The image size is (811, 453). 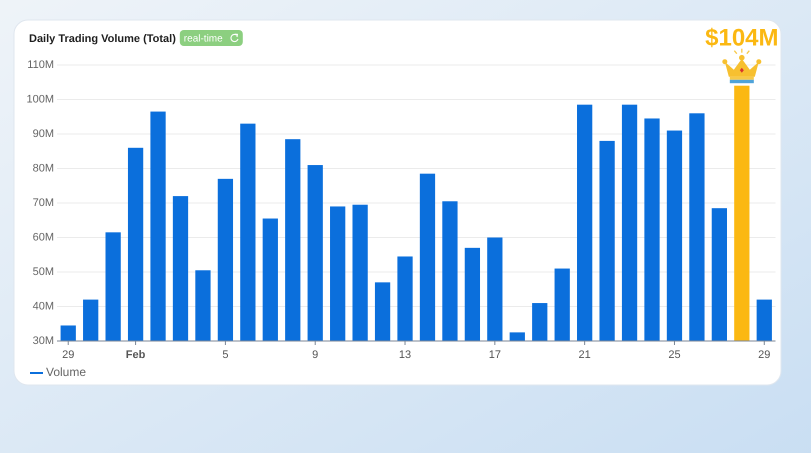 What do you see at coordinates (225, 355) in the screenshot?
I see `x-tick-label: 5` at bounding box center [225, 355].